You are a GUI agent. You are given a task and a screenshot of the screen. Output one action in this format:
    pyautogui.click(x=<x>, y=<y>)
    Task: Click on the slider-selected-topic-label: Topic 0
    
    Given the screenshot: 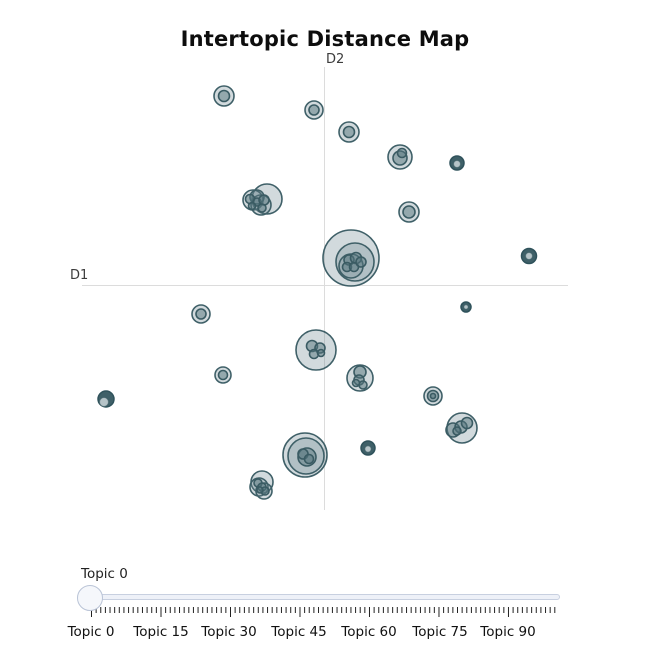 What is the action you would take?
    pyautogui.click(x=104, y=574)
    